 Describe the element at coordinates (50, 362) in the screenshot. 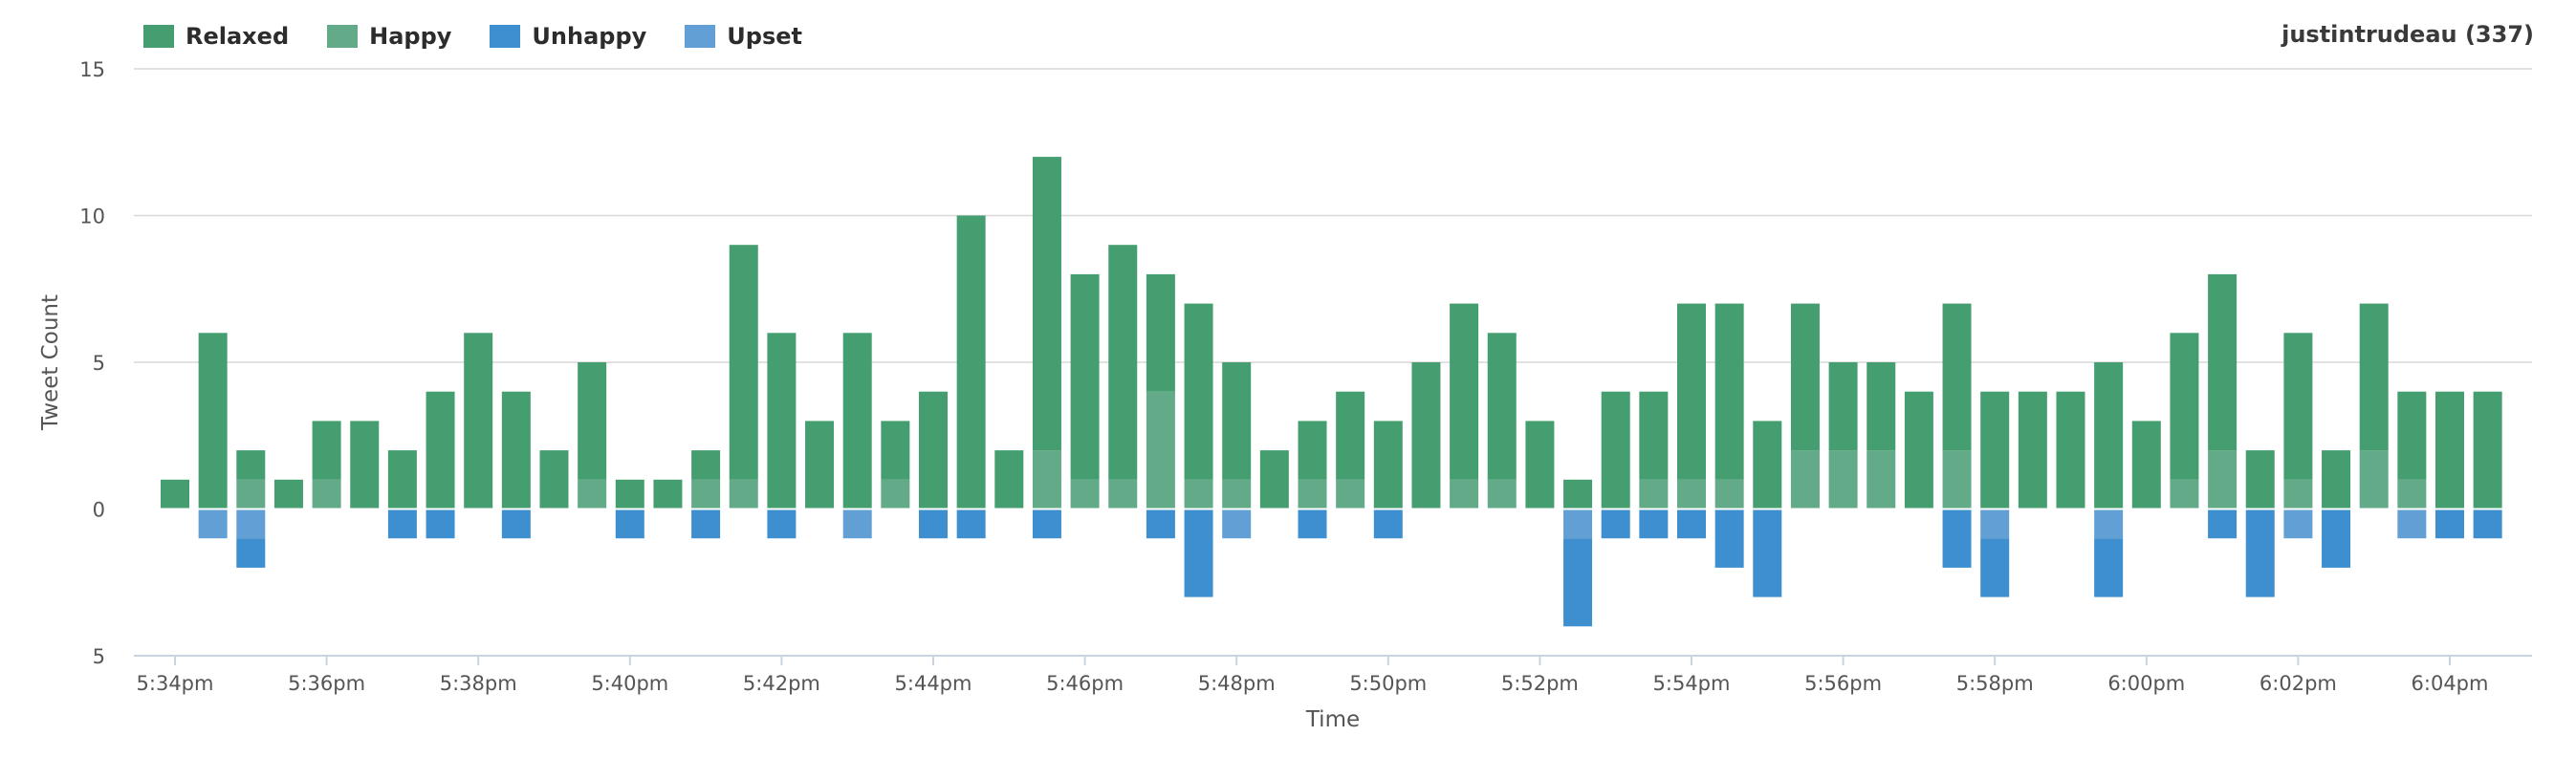

I see `y-axis-title: Tweet Count` at that location.